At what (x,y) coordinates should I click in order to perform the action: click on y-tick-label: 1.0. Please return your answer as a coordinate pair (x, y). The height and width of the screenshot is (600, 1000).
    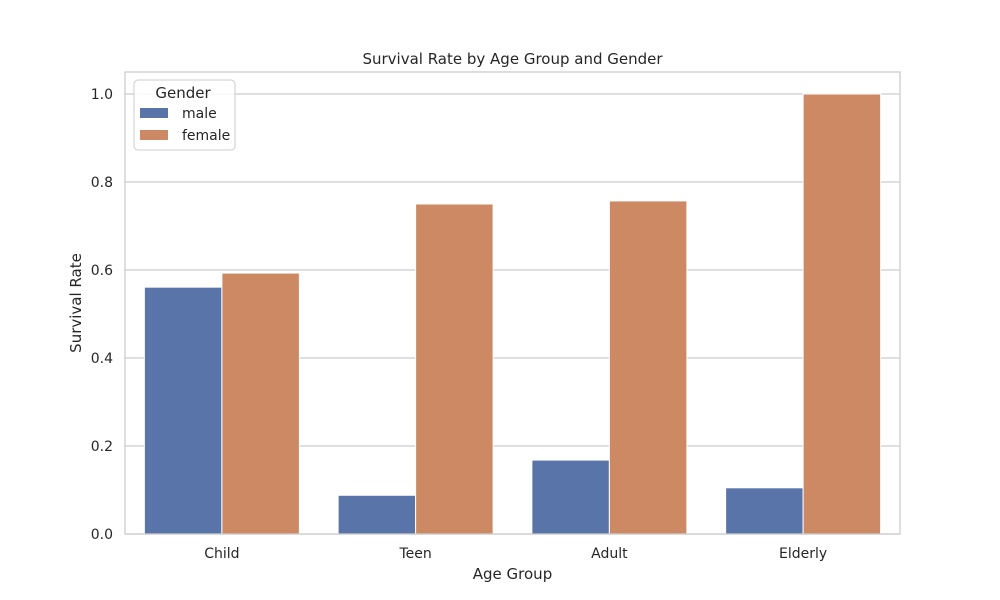
    Looking at the image, I should click on (102, 95).